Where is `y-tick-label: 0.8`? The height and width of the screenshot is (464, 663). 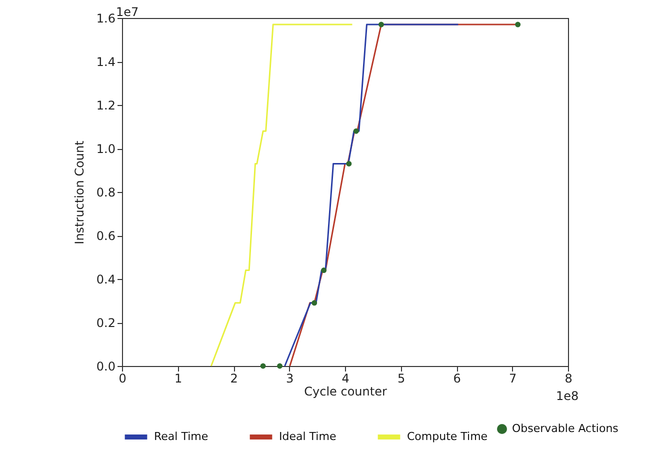 y-tick-label: 0.8 is located at coordinates (106, 193).